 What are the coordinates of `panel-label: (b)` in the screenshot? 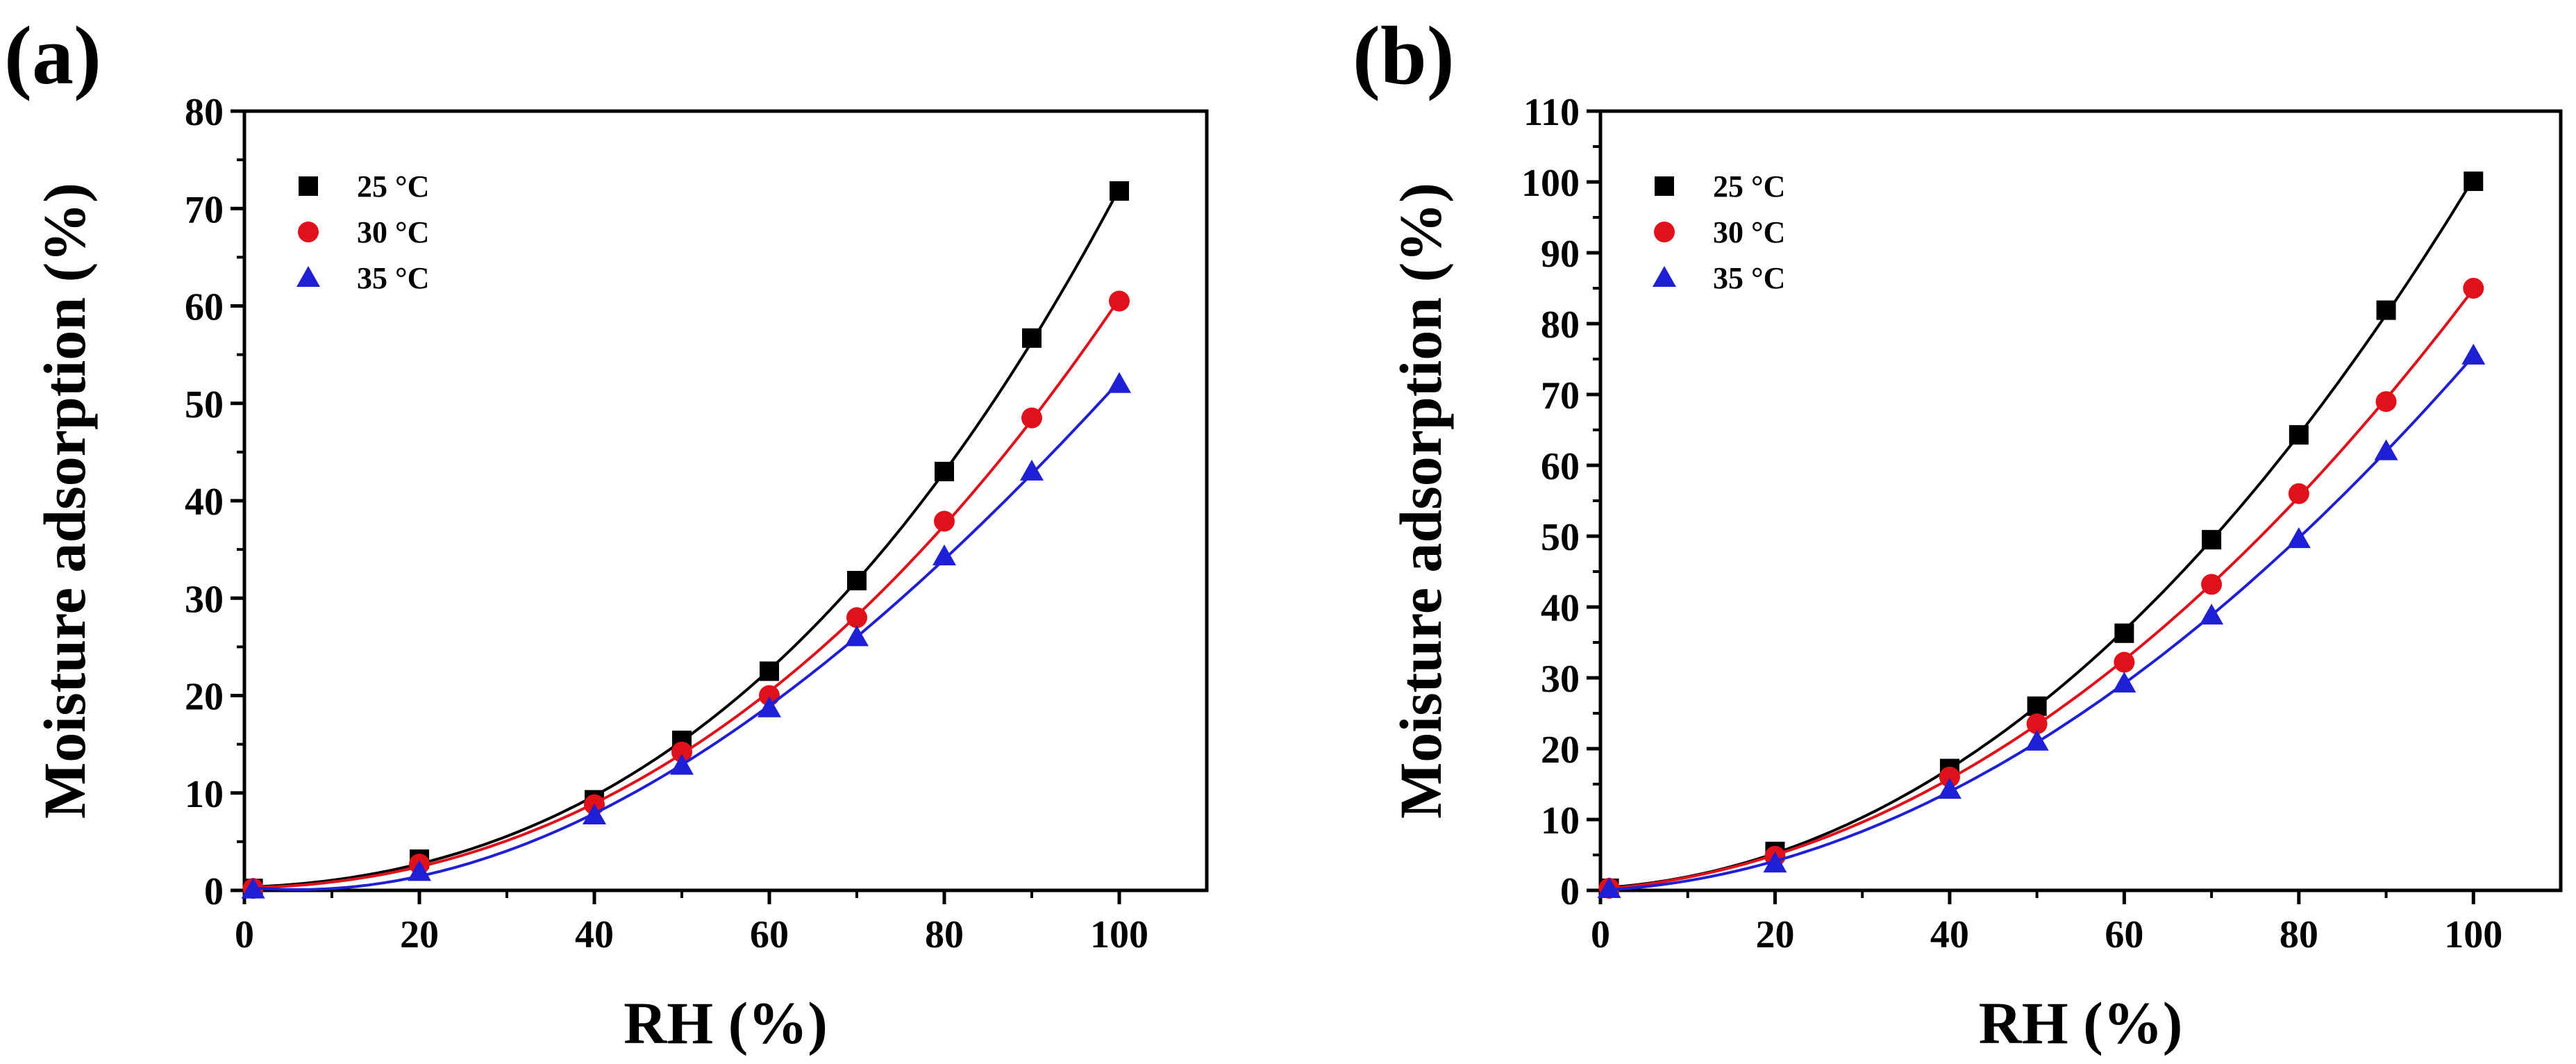 It's located at (1404, 55).